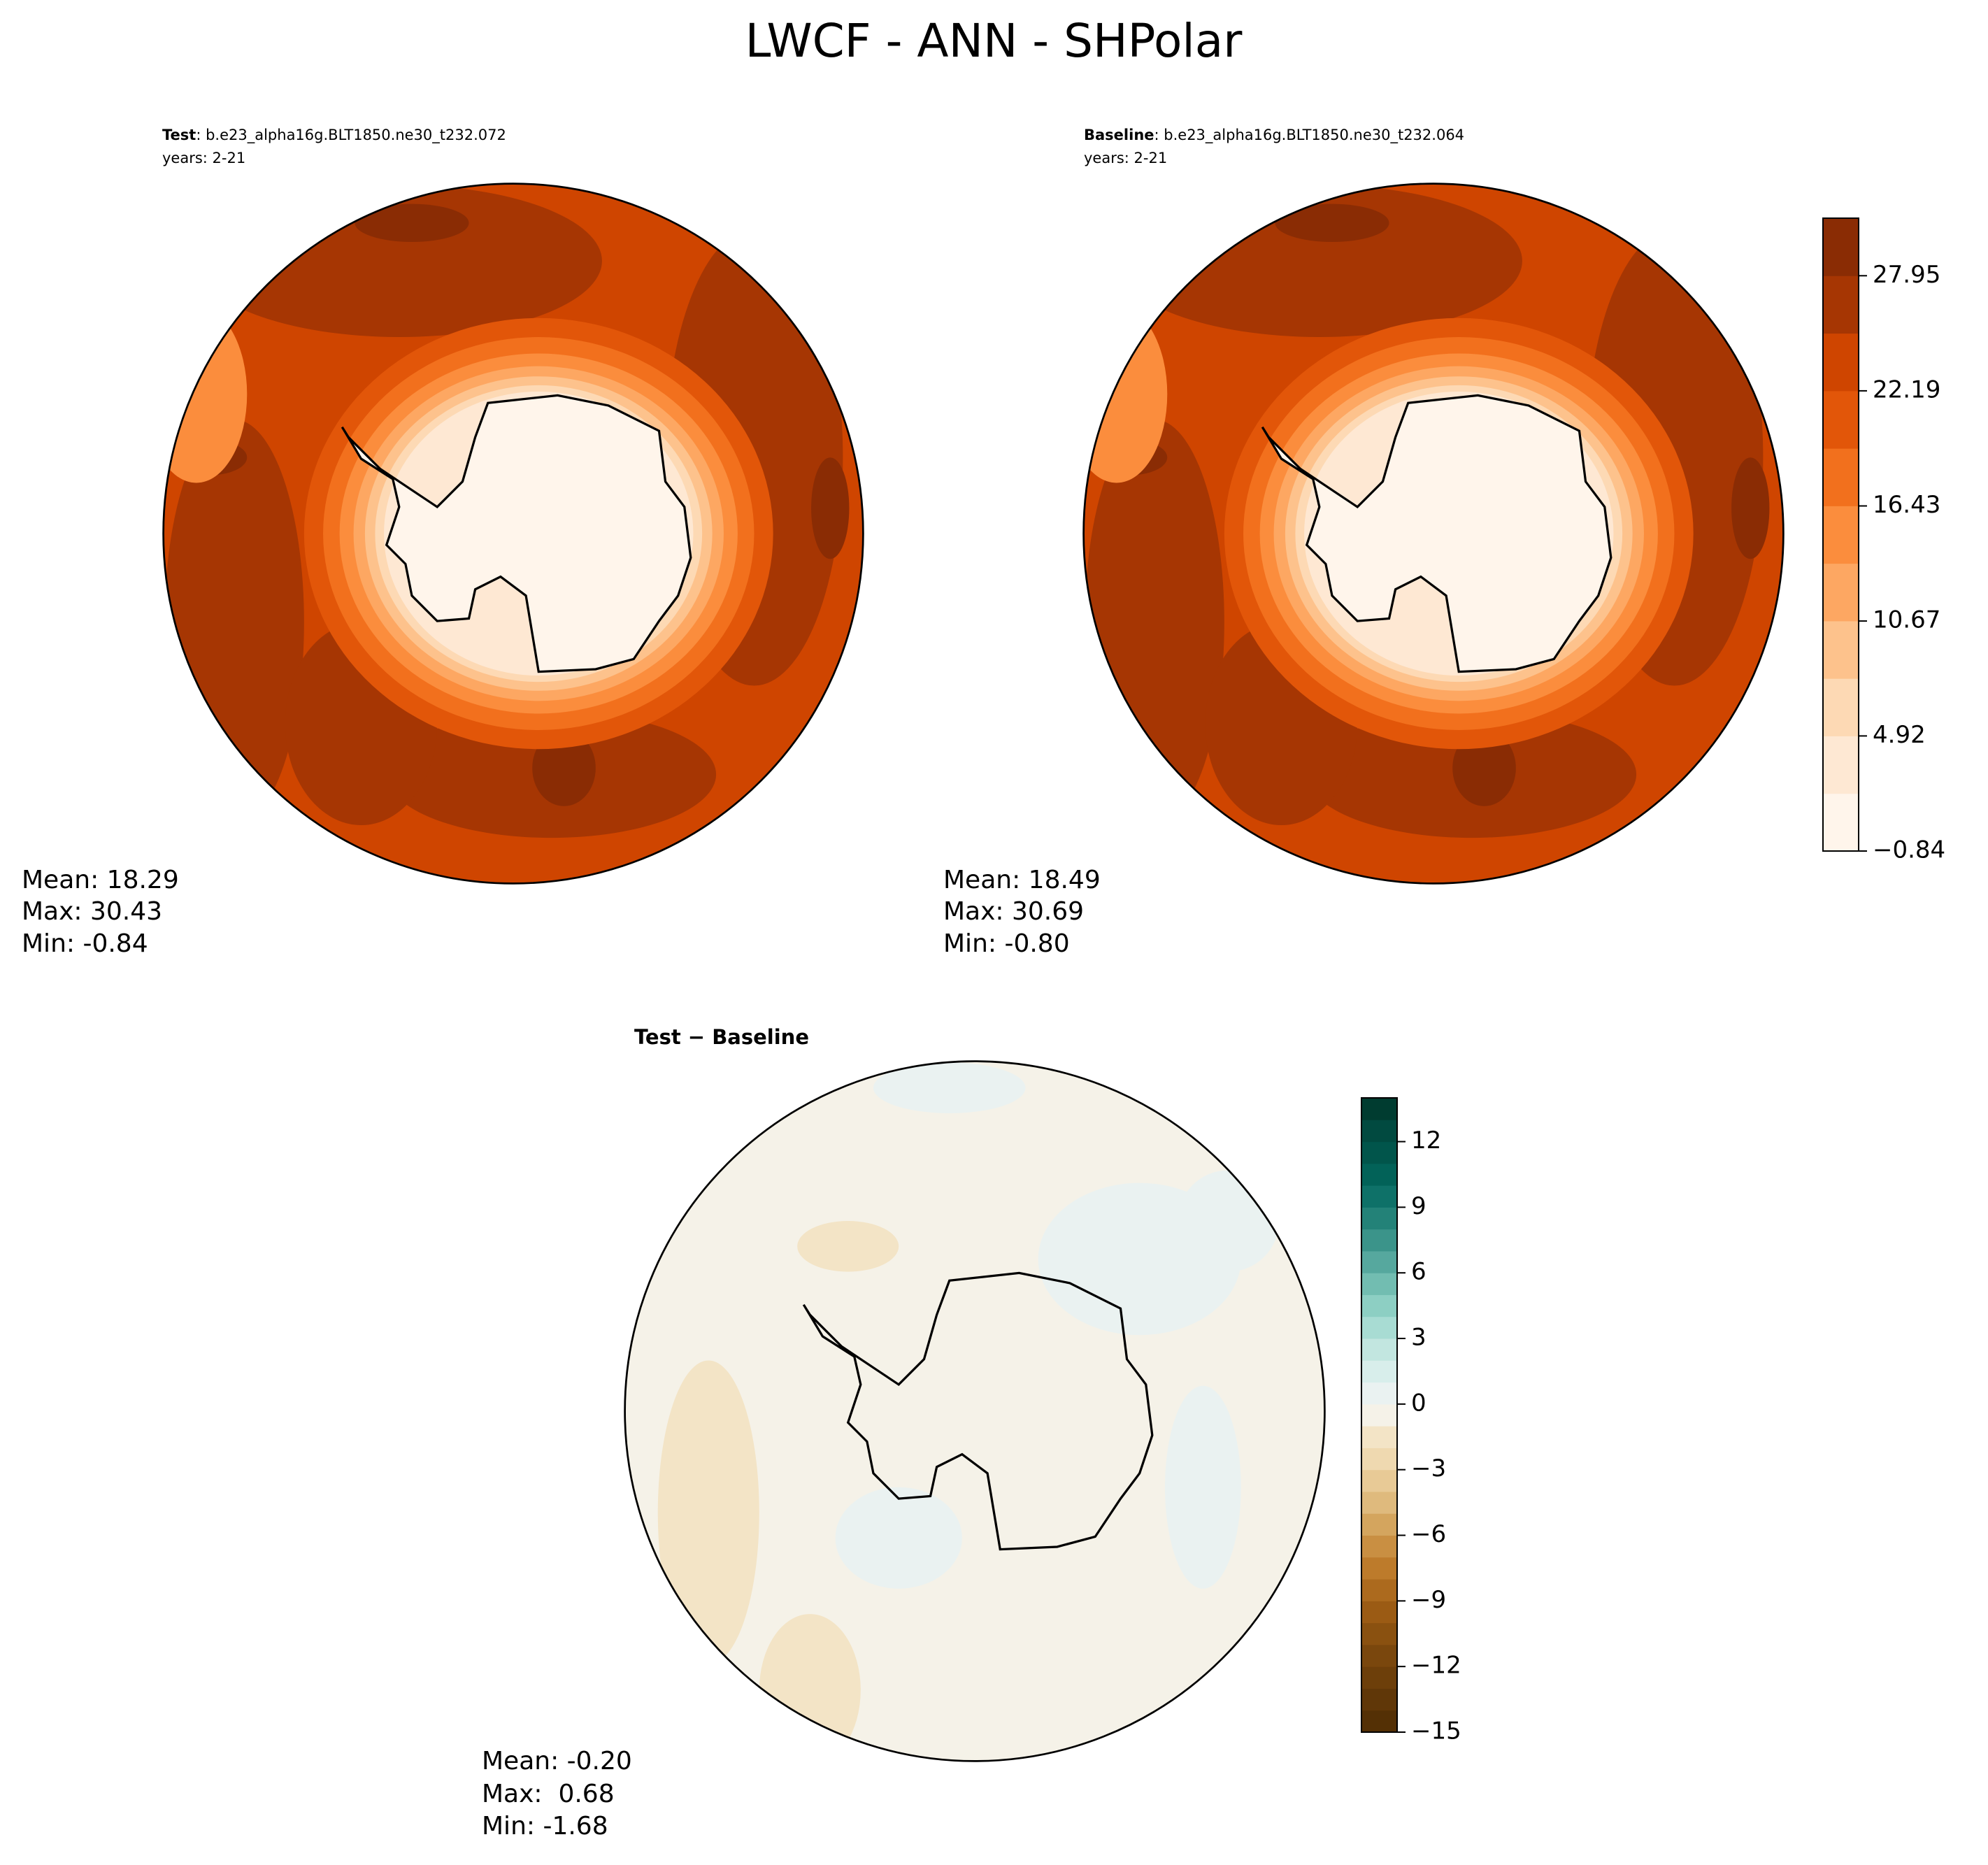 Image resolution: width=1988 pixels, height=1865 pixels. Describe the element at coordinates (1907, 505) in the screenshot. I see `colorbar-tick-label: 16.43` at that location.